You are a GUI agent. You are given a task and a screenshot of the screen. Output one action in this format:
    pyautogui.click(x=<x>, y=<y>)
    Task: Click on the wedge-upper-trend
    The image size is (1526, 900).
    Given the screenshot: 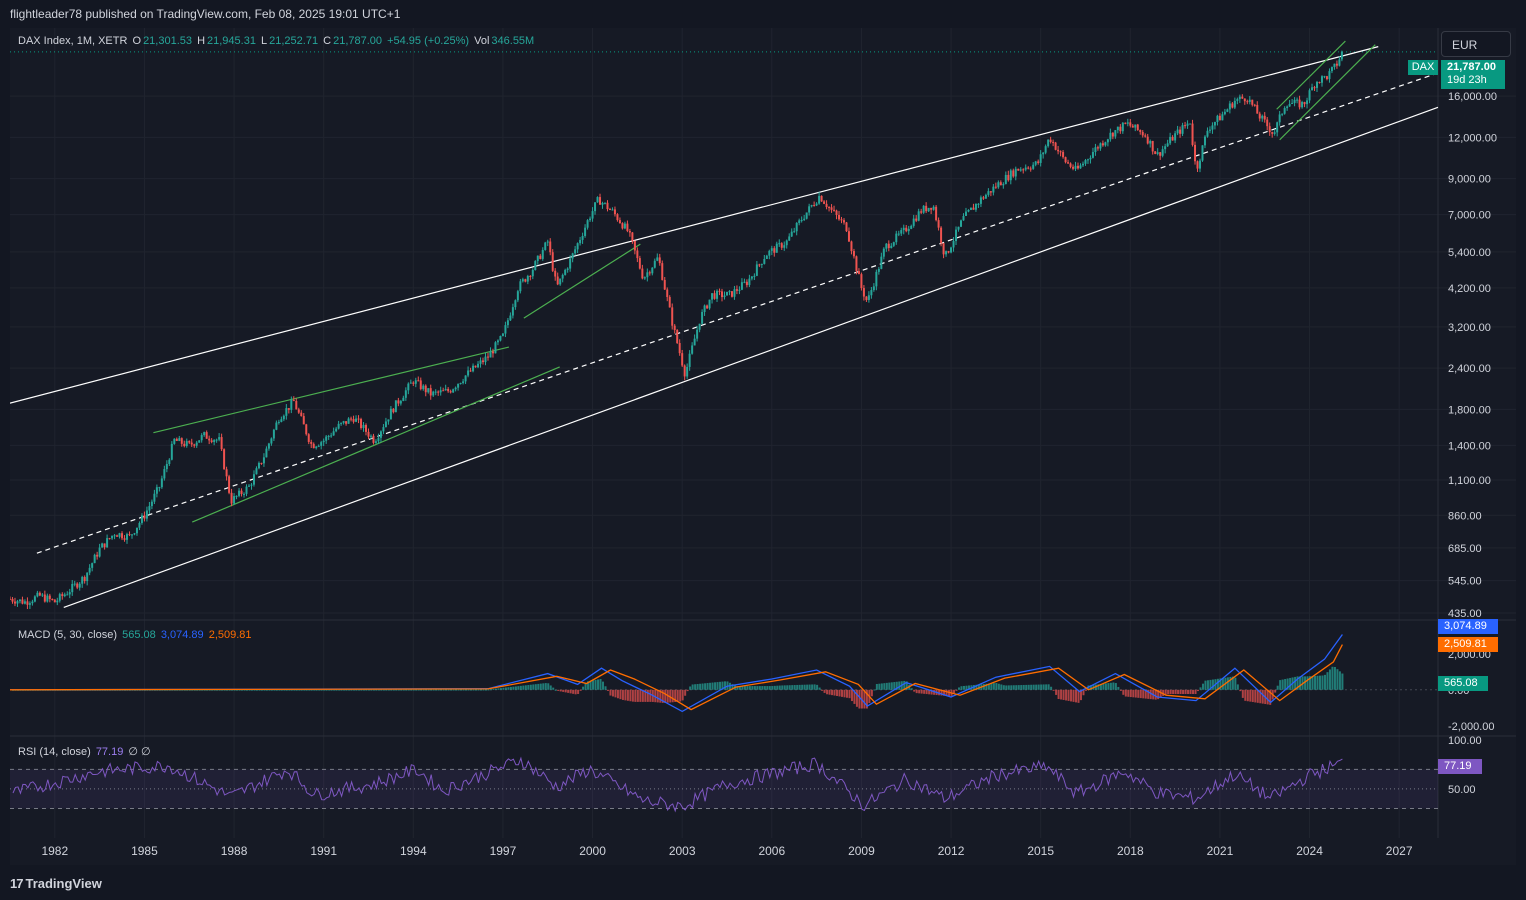 What is the action you would take?
    pyautogui.click(x=331, y=390)
    